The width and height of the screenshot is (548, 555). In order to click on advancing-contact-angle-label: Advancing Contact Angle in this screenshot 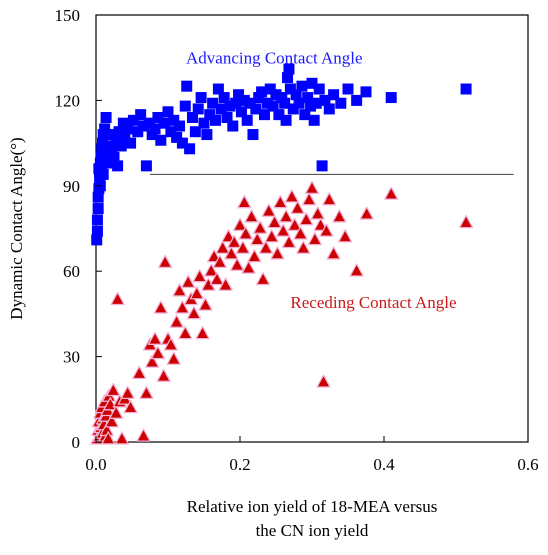, I will do `click(274, 57)`.